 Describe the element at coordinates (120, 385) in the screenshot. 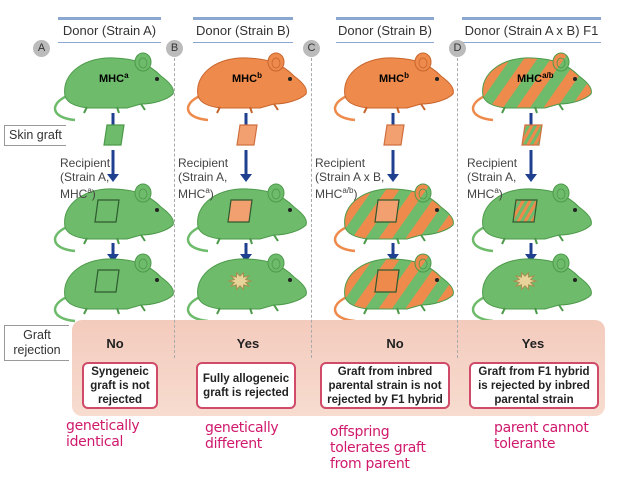

I see `outcome-note: Syngeneic graft is not rejected` at that location.